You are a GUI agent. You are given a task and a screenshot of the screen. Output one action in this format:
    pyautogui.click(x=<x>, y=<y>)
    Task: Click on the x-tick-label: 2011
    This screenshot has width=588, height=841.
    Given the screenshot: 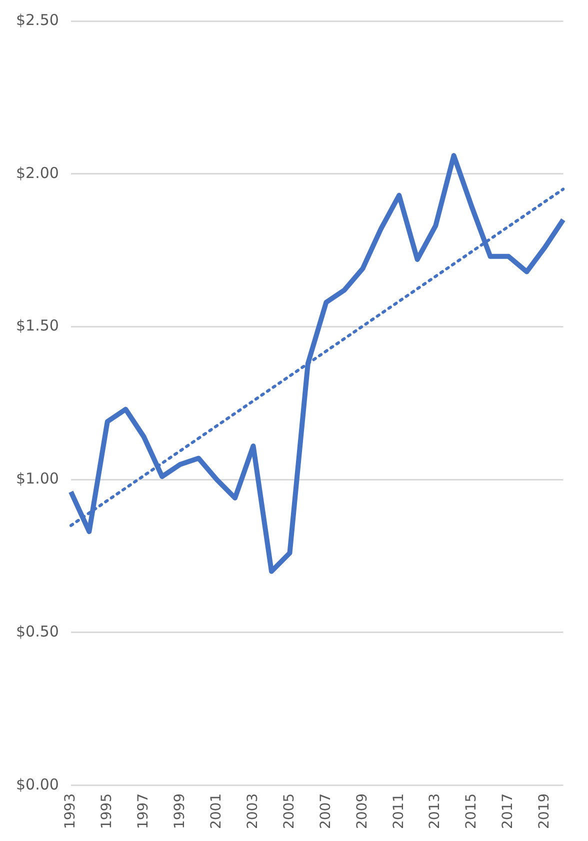 What is the action you would take?
    pyautogui.click(x=398, y=811)
    